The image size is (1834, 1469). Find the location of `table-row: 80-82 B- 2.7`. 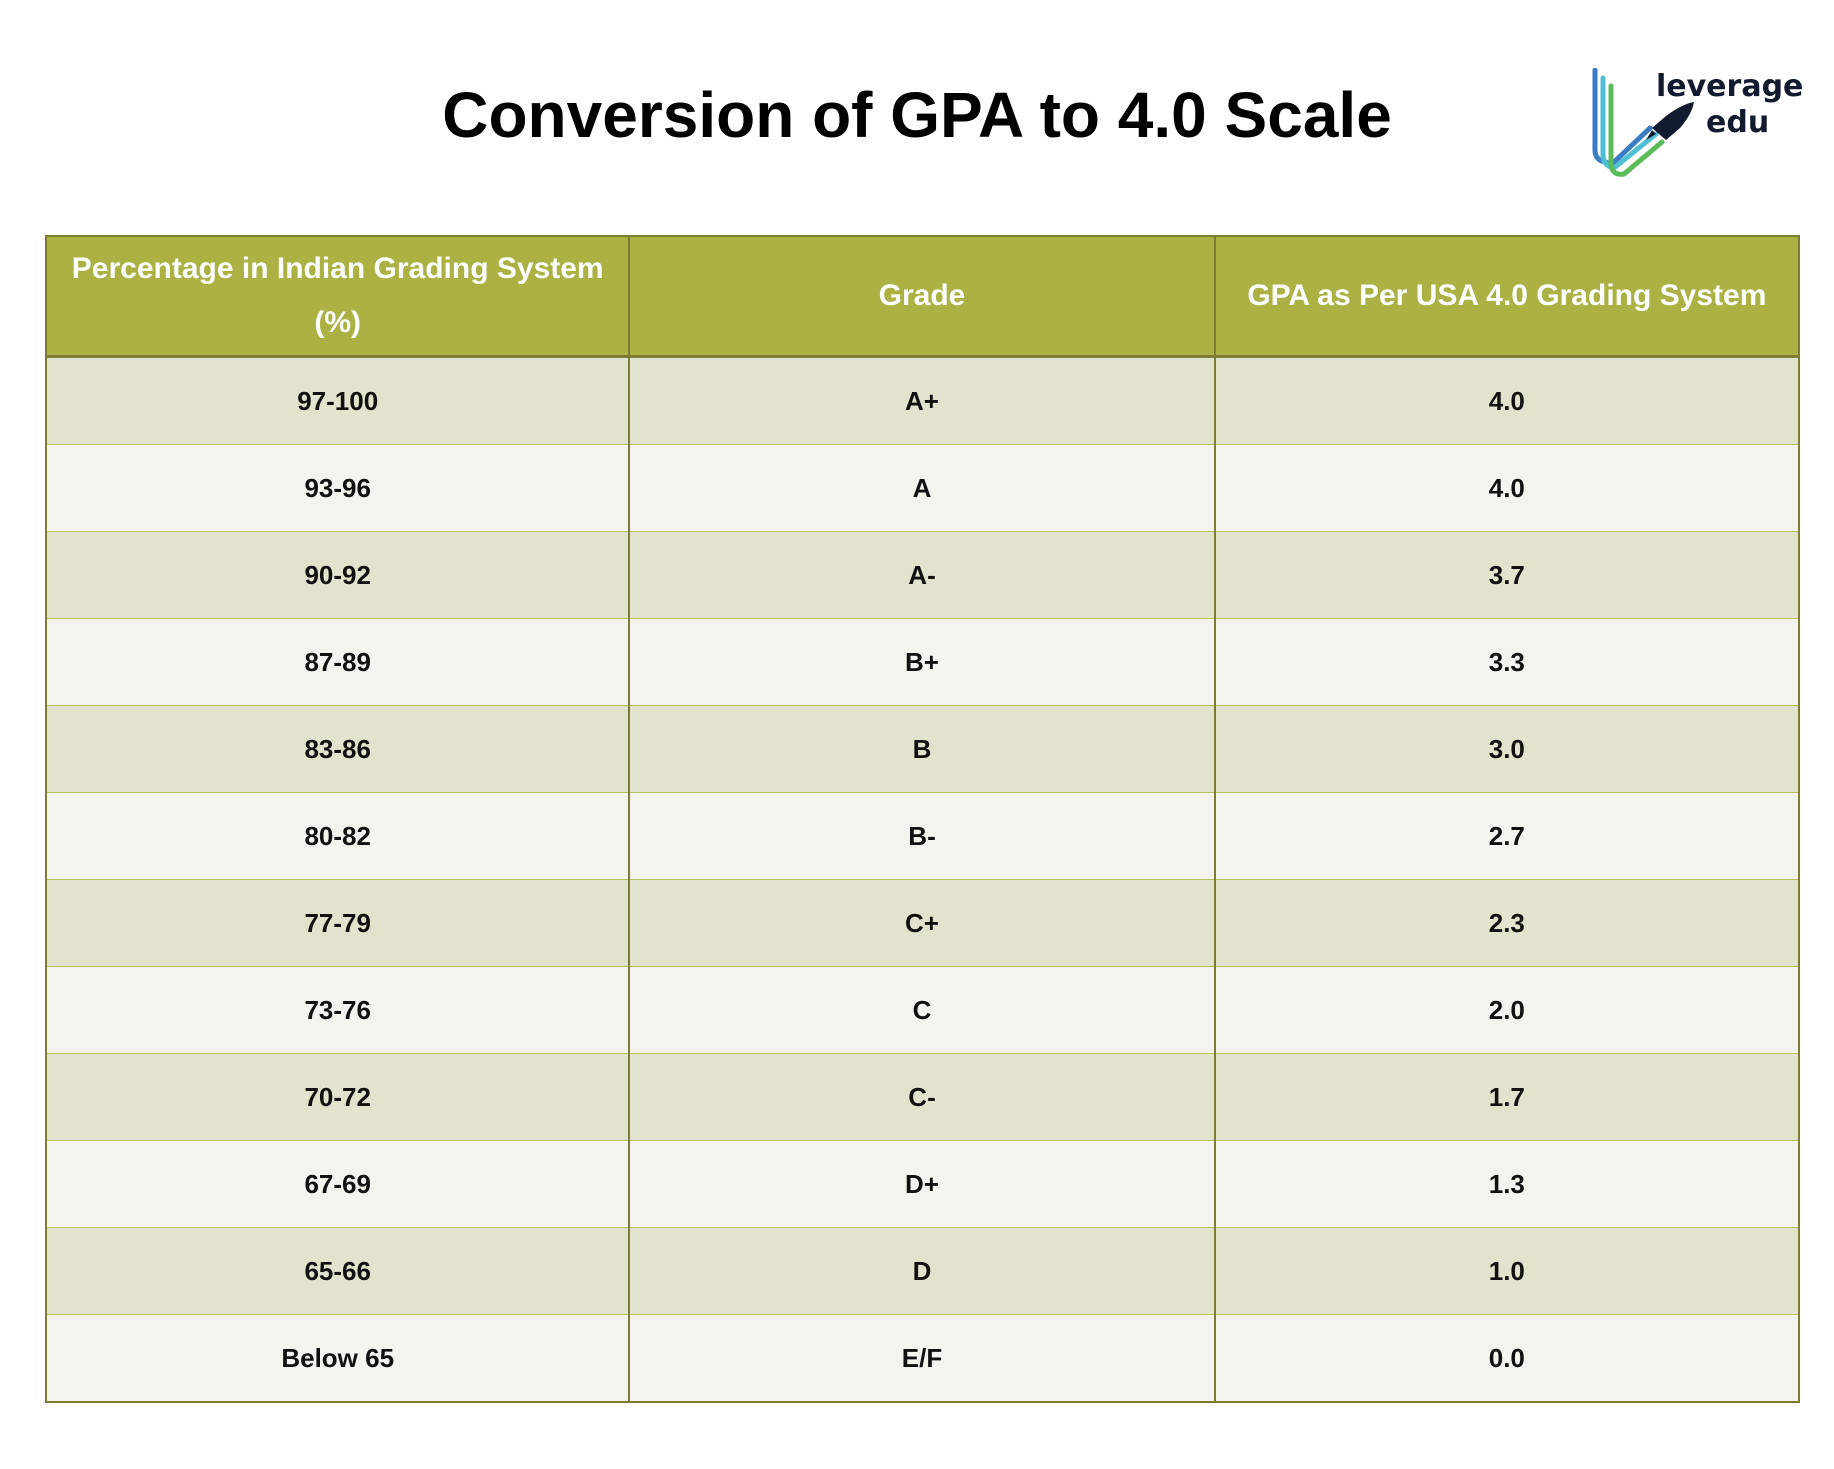

table-row: 80-82 B- 2.7 is located at coordinates (922, 836).